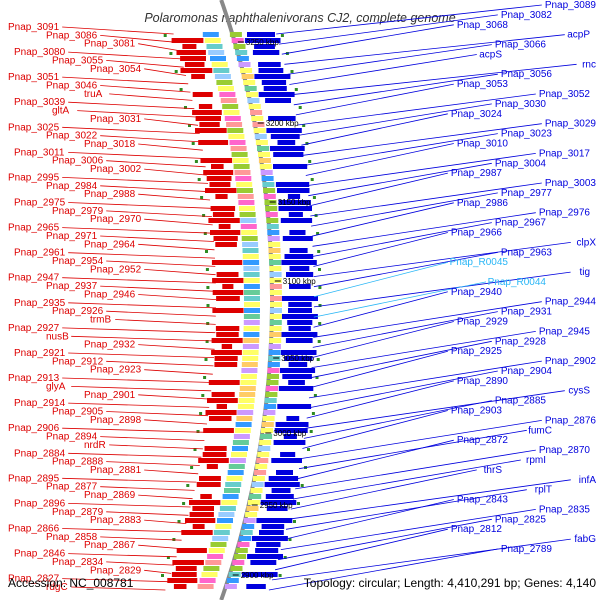 This screenshot has width=600, height=600. What do you see at coordinates (40, 554) in the screenshot?
I see `gene-label: Pnap_2846` at bounding box center [40, 554].